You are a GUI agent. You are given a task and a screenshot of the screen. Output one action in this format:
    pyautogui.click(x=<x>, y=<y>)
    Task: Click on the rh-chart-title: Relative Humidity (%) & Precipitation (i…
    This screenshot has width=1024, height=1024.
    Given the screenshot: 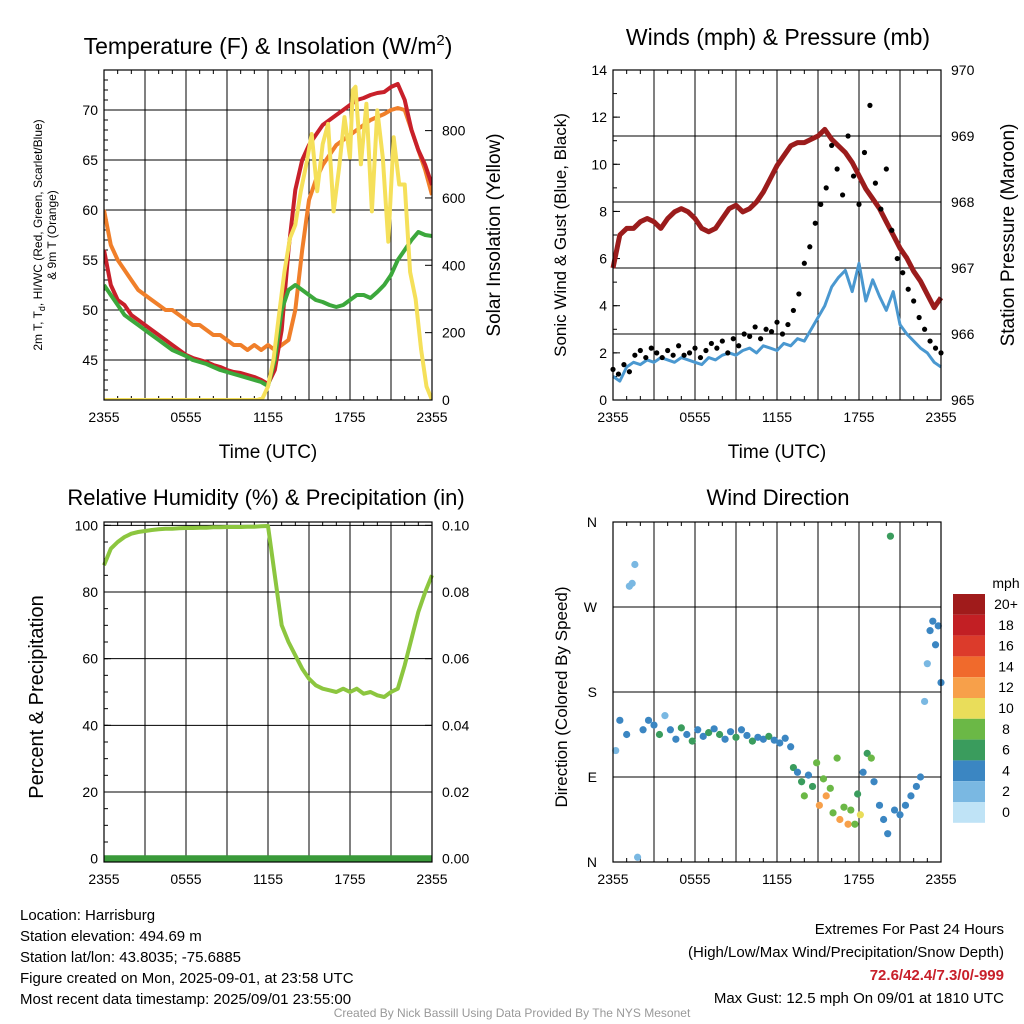 What is the action you would take?
    pyautogui.click(x=265, y=497)
    